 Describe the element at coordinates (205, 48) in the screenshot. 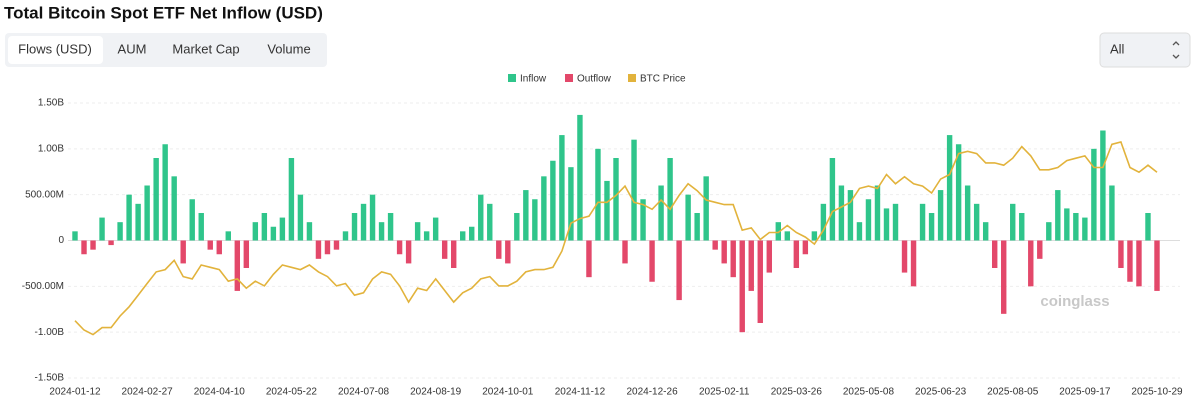

I see `tab: Market Cap` at that location.